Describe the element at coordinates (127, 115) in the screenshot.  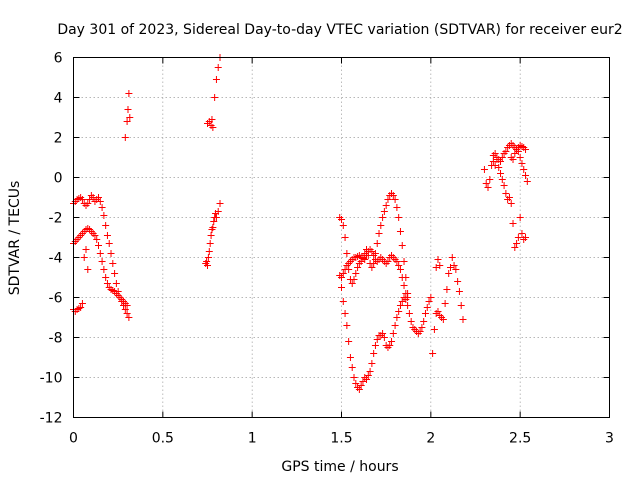
I see `series-pass-d` at that location.